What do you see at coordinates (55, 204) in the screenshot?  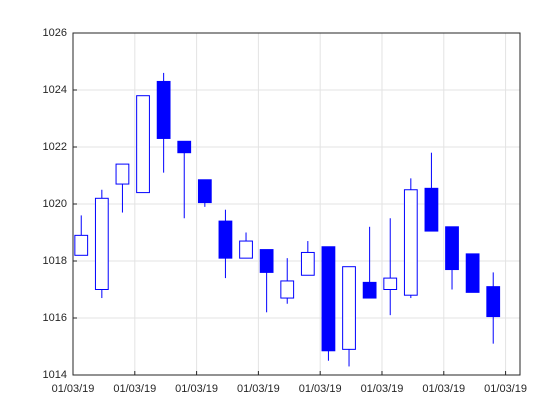 I see `y-tick-label: 1020` at bounding box center [55, 204].